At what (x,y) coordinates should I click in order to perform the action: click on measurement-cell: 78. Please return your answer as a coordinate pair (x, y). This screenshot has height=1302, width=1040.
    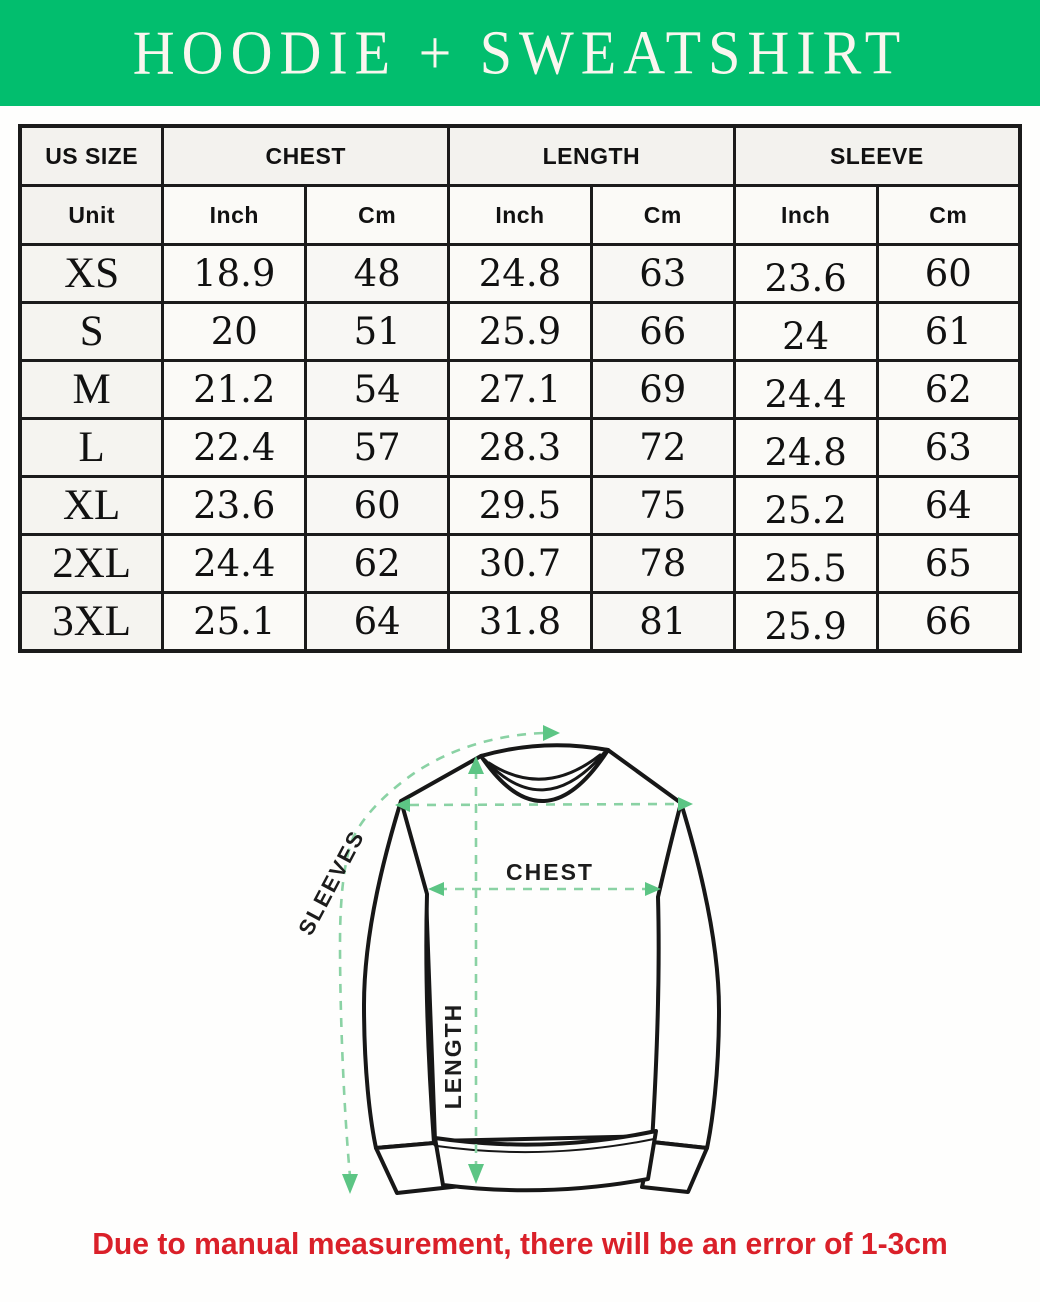
    Looking at the image, I should click on (662, 563).